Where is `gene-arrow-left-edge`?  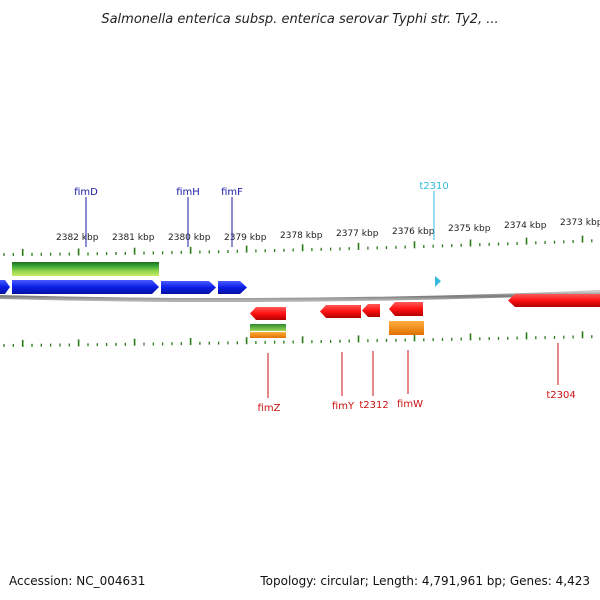 gene-arrow-left-edge is located at coordinates (5, 287).